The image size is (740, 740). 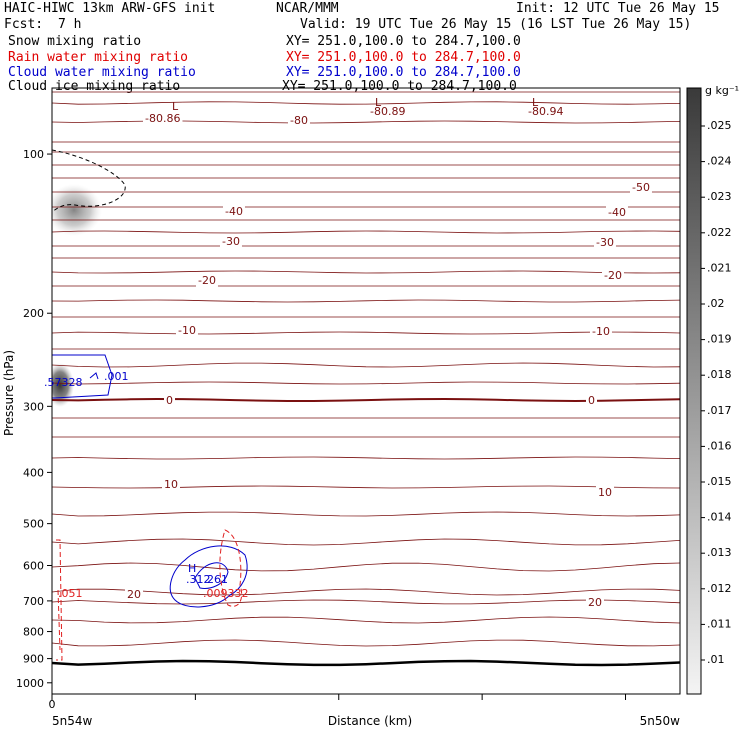 What do you see at coordinates (719, 232) in the screenshot?
I see `colorbar-tick-label: .022` at bounding box center [719, 232].